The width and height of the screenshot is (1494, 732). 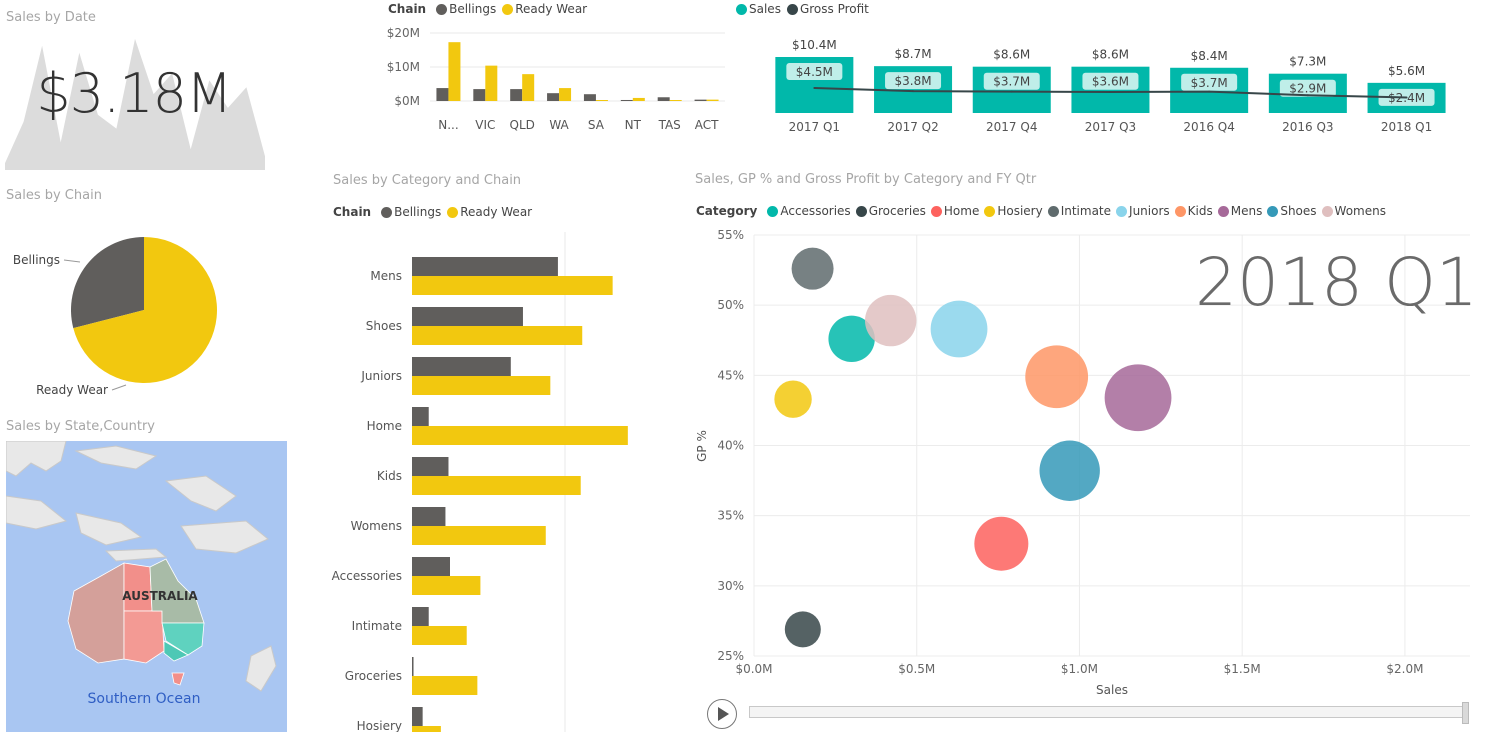 What do you see at coordinates (555, 82) in the screenshot?
I see `sales-by-state-chain-chart: $0M $10M $20M N... VIC QLD WA SA NT TAS ACT` at bounding box center [555, 82].